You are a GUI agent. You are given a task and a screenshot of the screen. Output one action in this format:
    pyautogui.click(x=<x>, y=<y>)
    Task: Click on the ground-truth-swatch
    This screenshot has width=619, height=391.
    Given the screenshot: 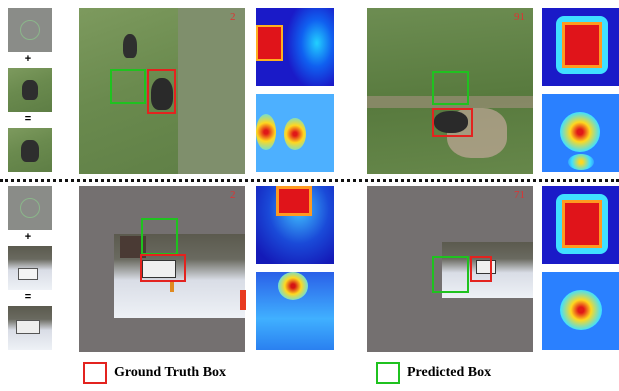 What is the action you would take?
    pyautogui.click(x=95, y=373)
    